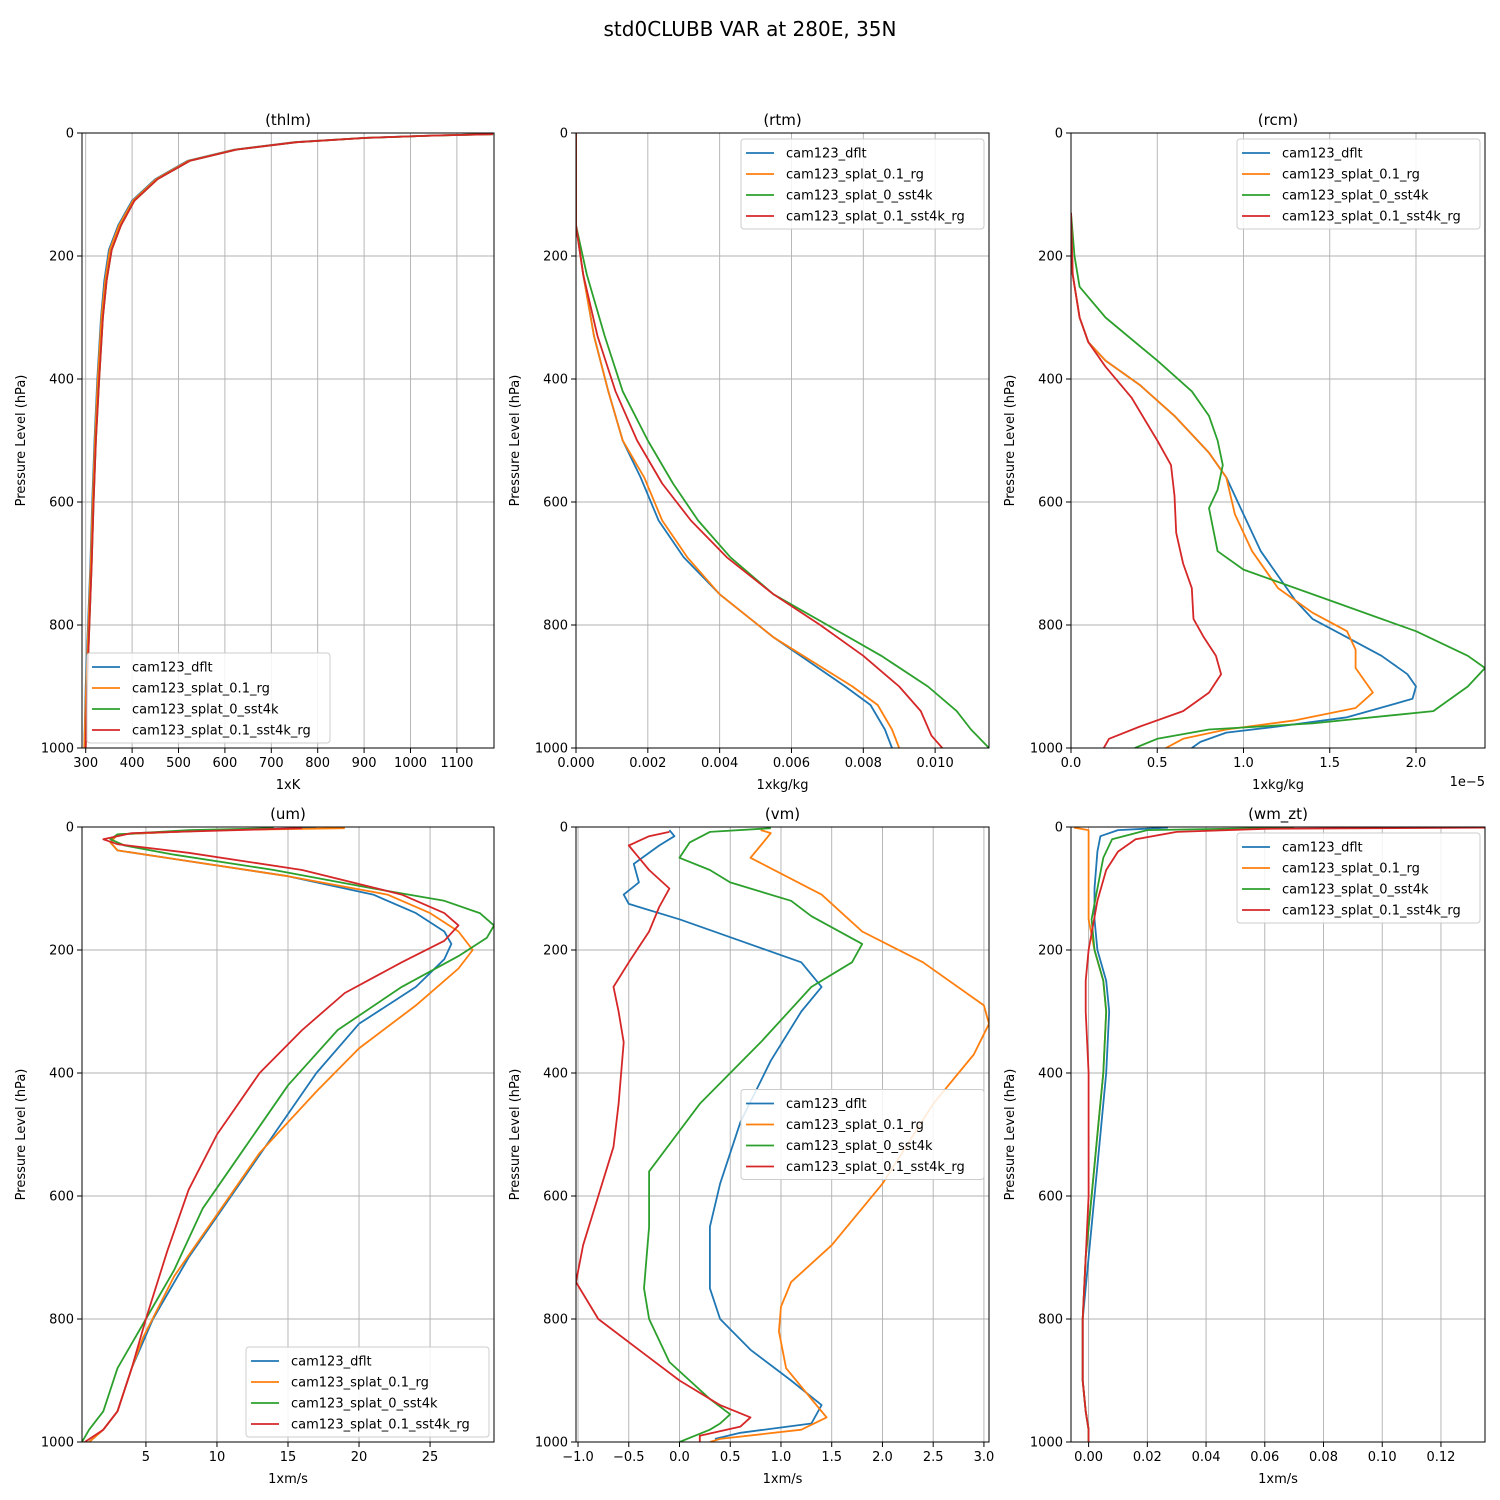 Image resolution: width=1500 pixels, height=1500 pixels. What do you see at coordinates (578, 1457) in the screenshot?
I see `xtick-label: −1.0` at bounding box center [578, 1457].